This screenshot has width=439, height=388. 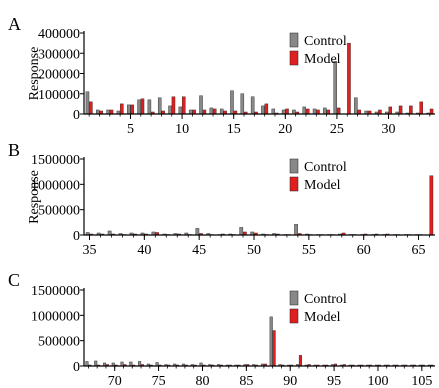 I want to click on panel-b-legend-label-control: Control, so click(x=325, y=167).